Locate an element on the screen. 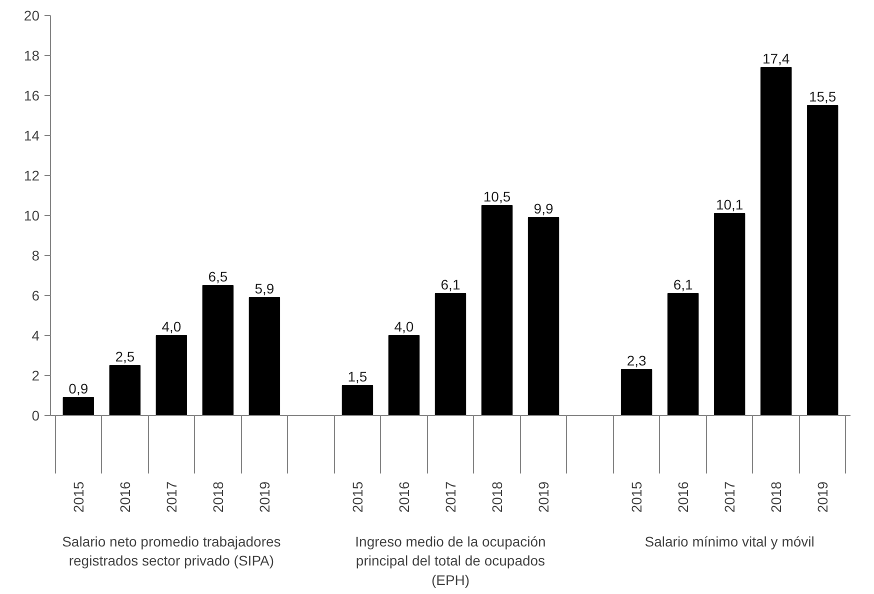 The width and height of the screenshot is (874, 594). text: Ingreso medio de la ocupación principal del total de ocupados (EPH) is located at coordinates (450, 561).